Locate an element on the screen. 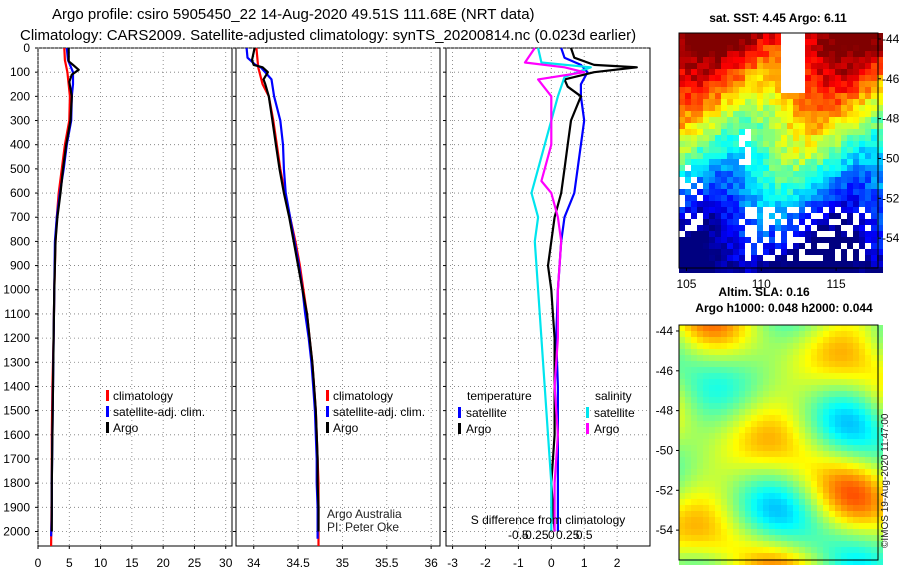 The height and width of the screenshot is (580, 900). sal-diff-tick-label: 0.5 is located at coordinates (584, 535).